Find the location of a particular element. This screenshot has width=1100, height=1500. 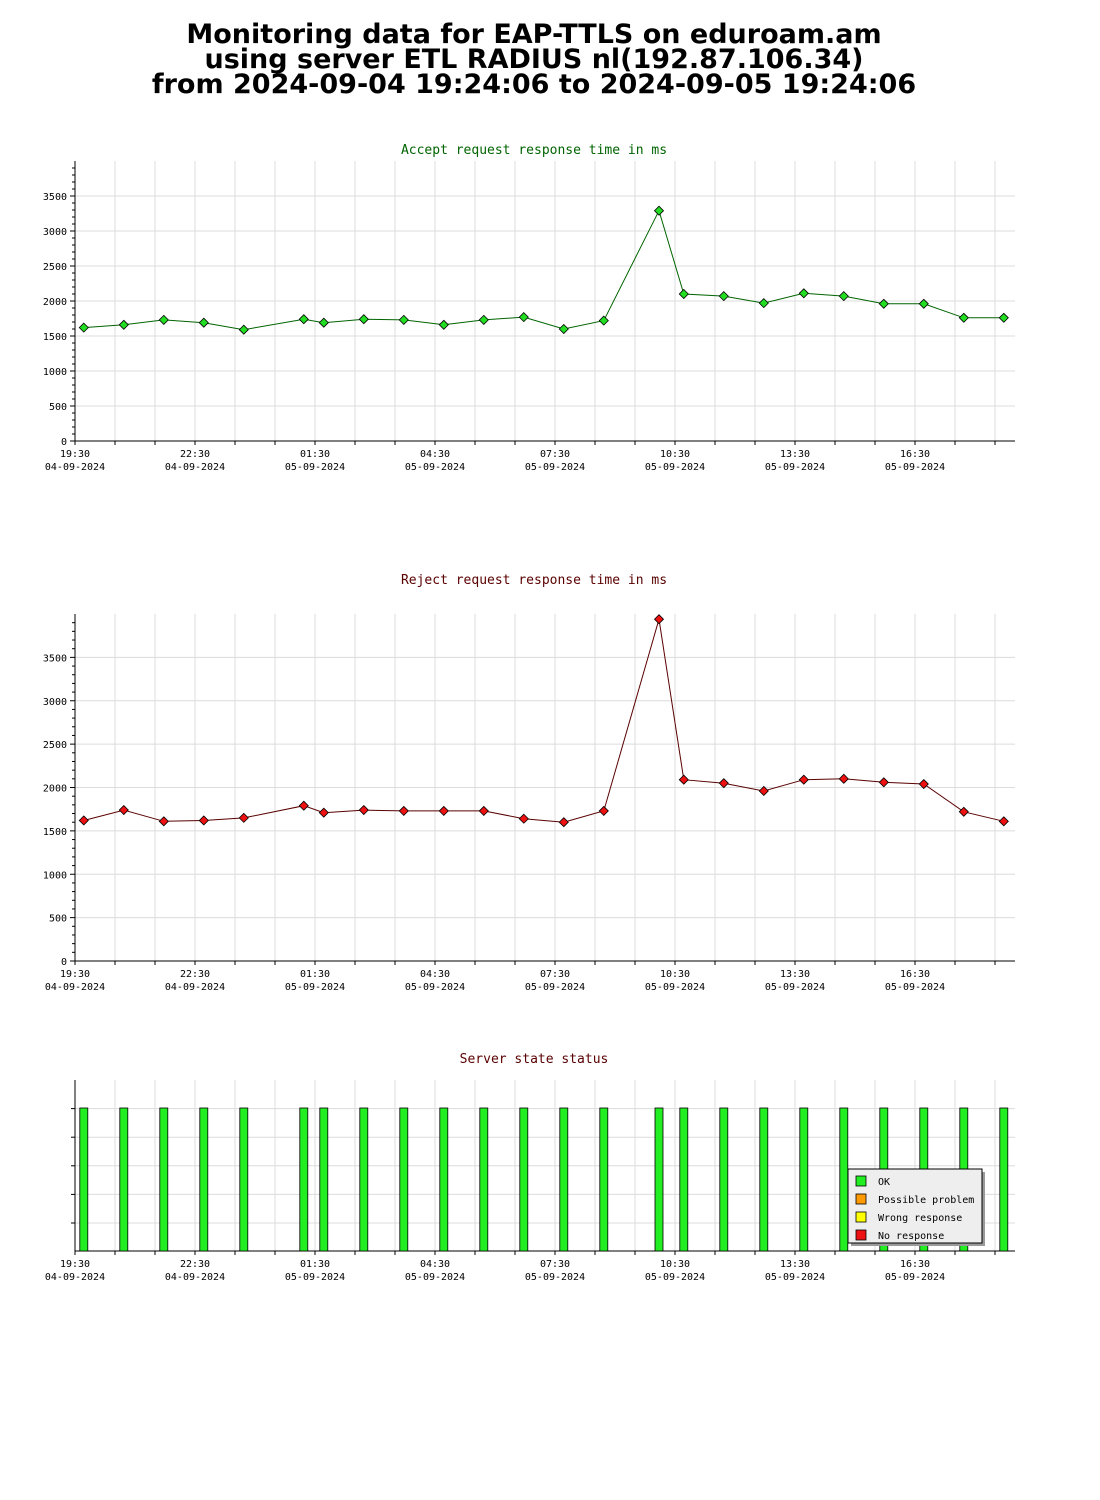

status-x-label-time: 22:30 is located at coordinates (195, 1264).